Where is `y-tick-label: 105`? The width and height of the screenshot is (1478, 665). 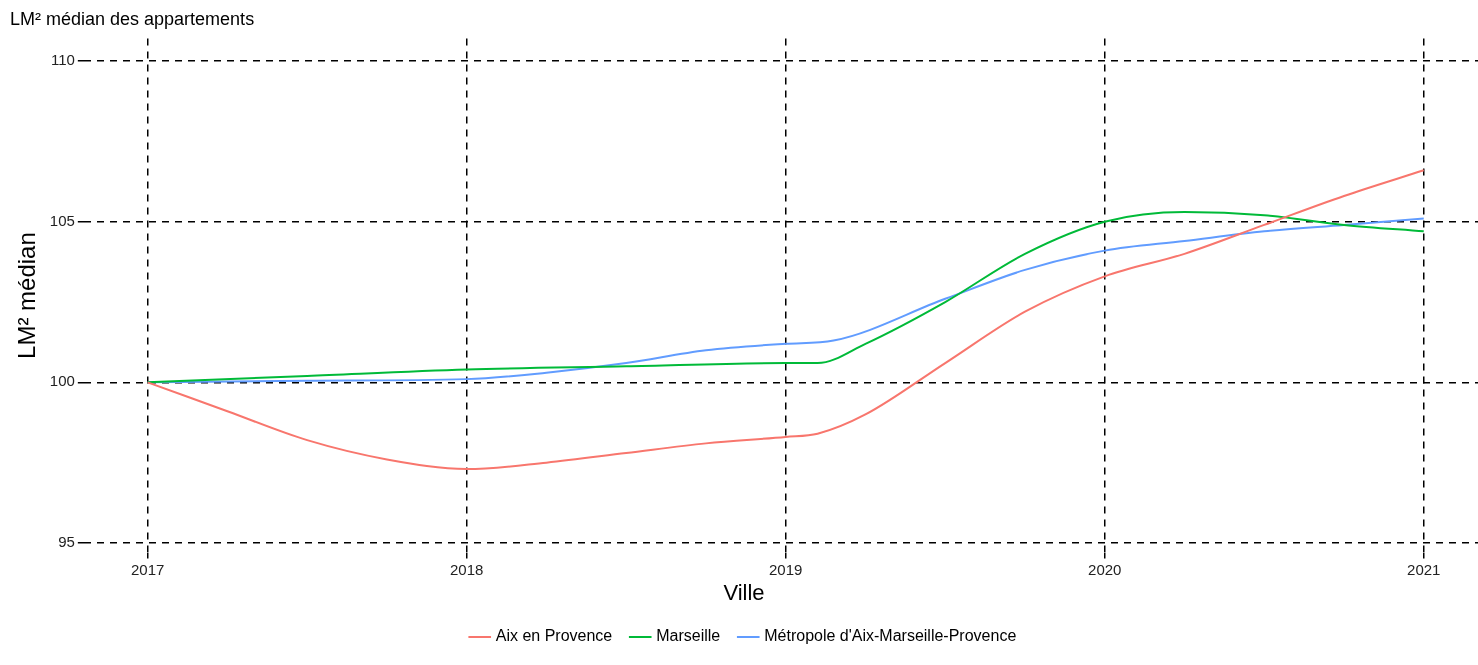
y-tick-label: 105 is located at coordinates (62, 220).